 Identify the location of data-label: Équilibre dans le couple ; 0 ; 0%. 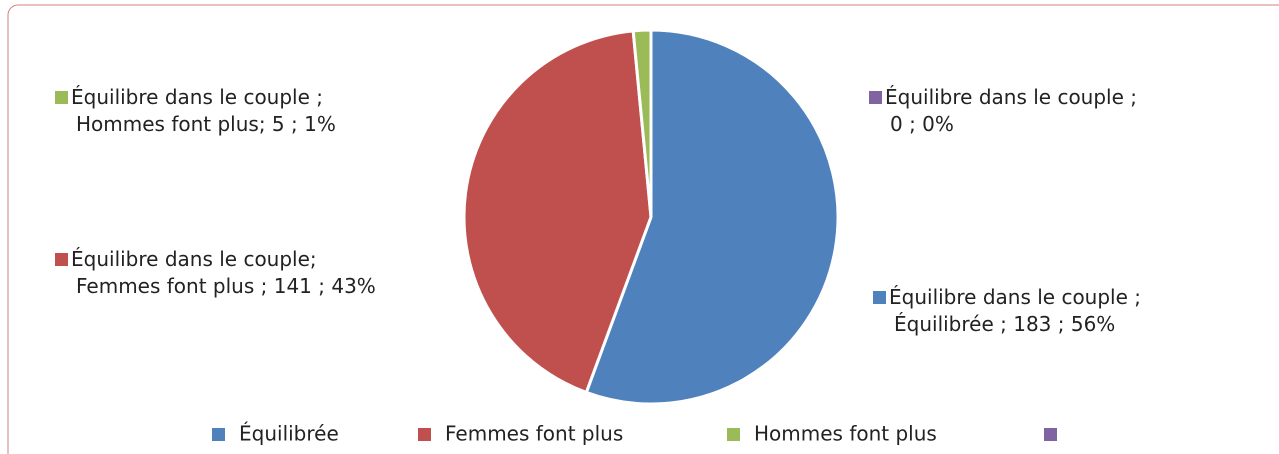
(1011, 110).